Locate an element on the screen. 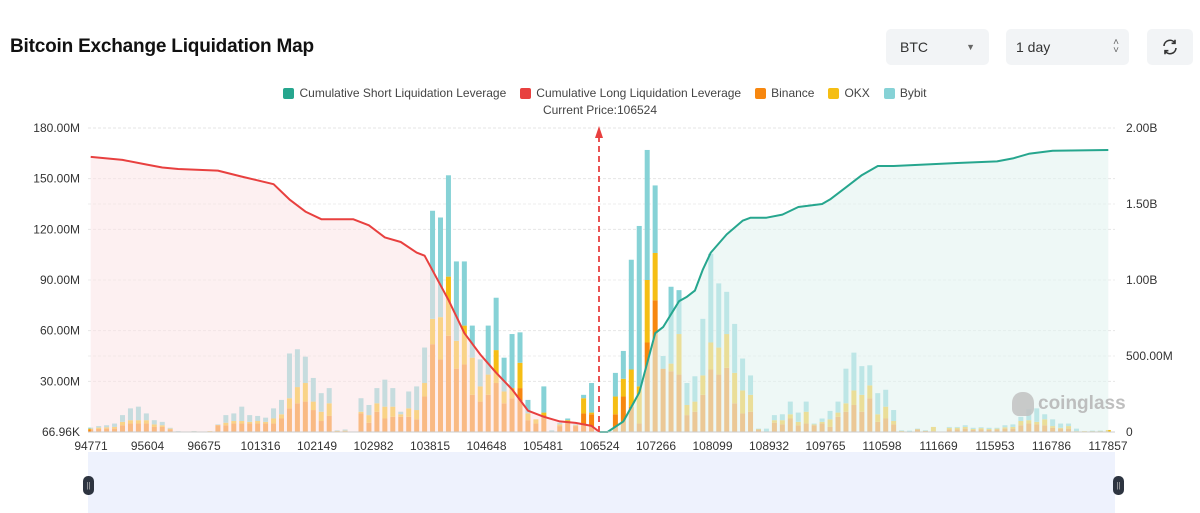 The height and width of the screenshot is (513, 1200). y-right-tick-label: 1.00B is located at coordinates (1141, 280).